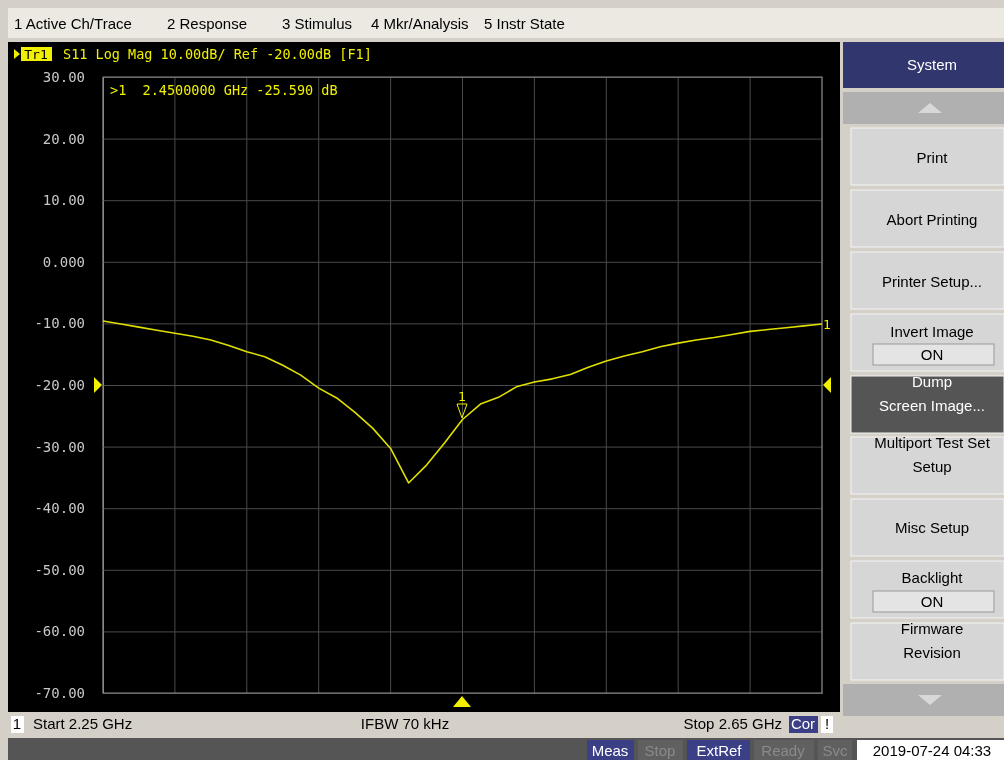 Image resolution: width=1004 pixels, height=760 pixels. I want to click on text: 3 Stimulus, so click(317, 23).